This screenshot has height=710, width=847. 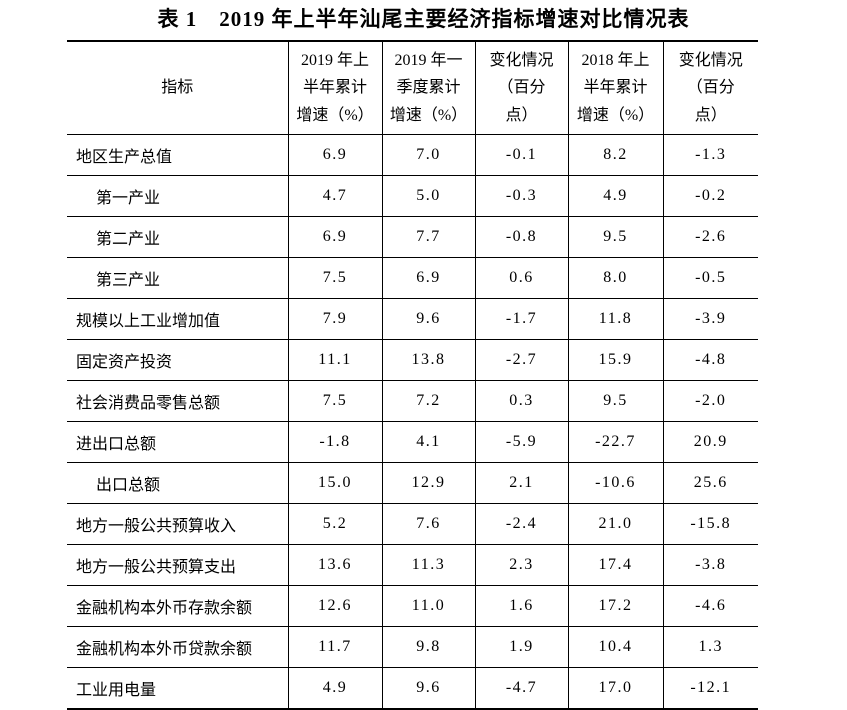 What do you see at coordinates (615, 483) in the screenshot?
I see `value-cell: -10.6` at bounding box center [615, 483].